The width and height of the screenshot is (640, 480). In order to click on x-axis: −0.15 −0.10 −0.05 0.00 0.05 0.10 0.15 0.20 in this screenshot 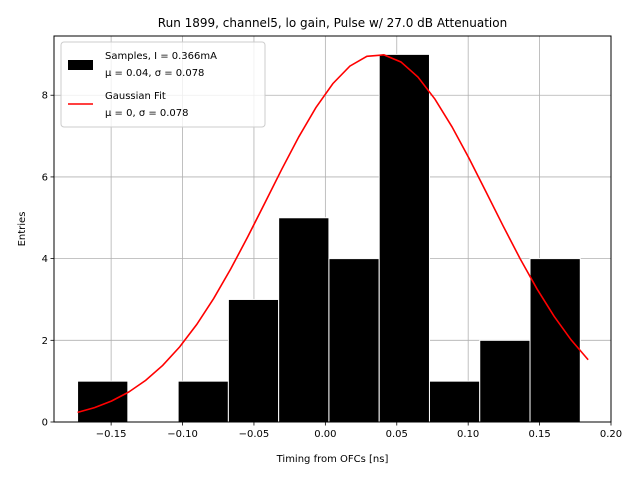, I will do `click(359, 431)`.